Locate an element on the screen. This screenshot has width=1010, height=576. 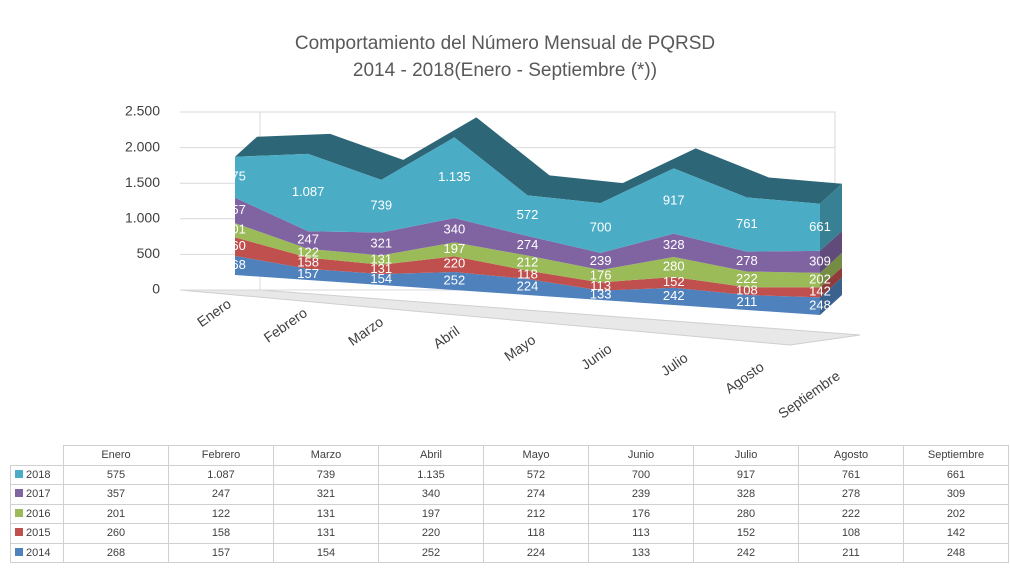
table-cell: 572 is located at coordinates (536, 474).